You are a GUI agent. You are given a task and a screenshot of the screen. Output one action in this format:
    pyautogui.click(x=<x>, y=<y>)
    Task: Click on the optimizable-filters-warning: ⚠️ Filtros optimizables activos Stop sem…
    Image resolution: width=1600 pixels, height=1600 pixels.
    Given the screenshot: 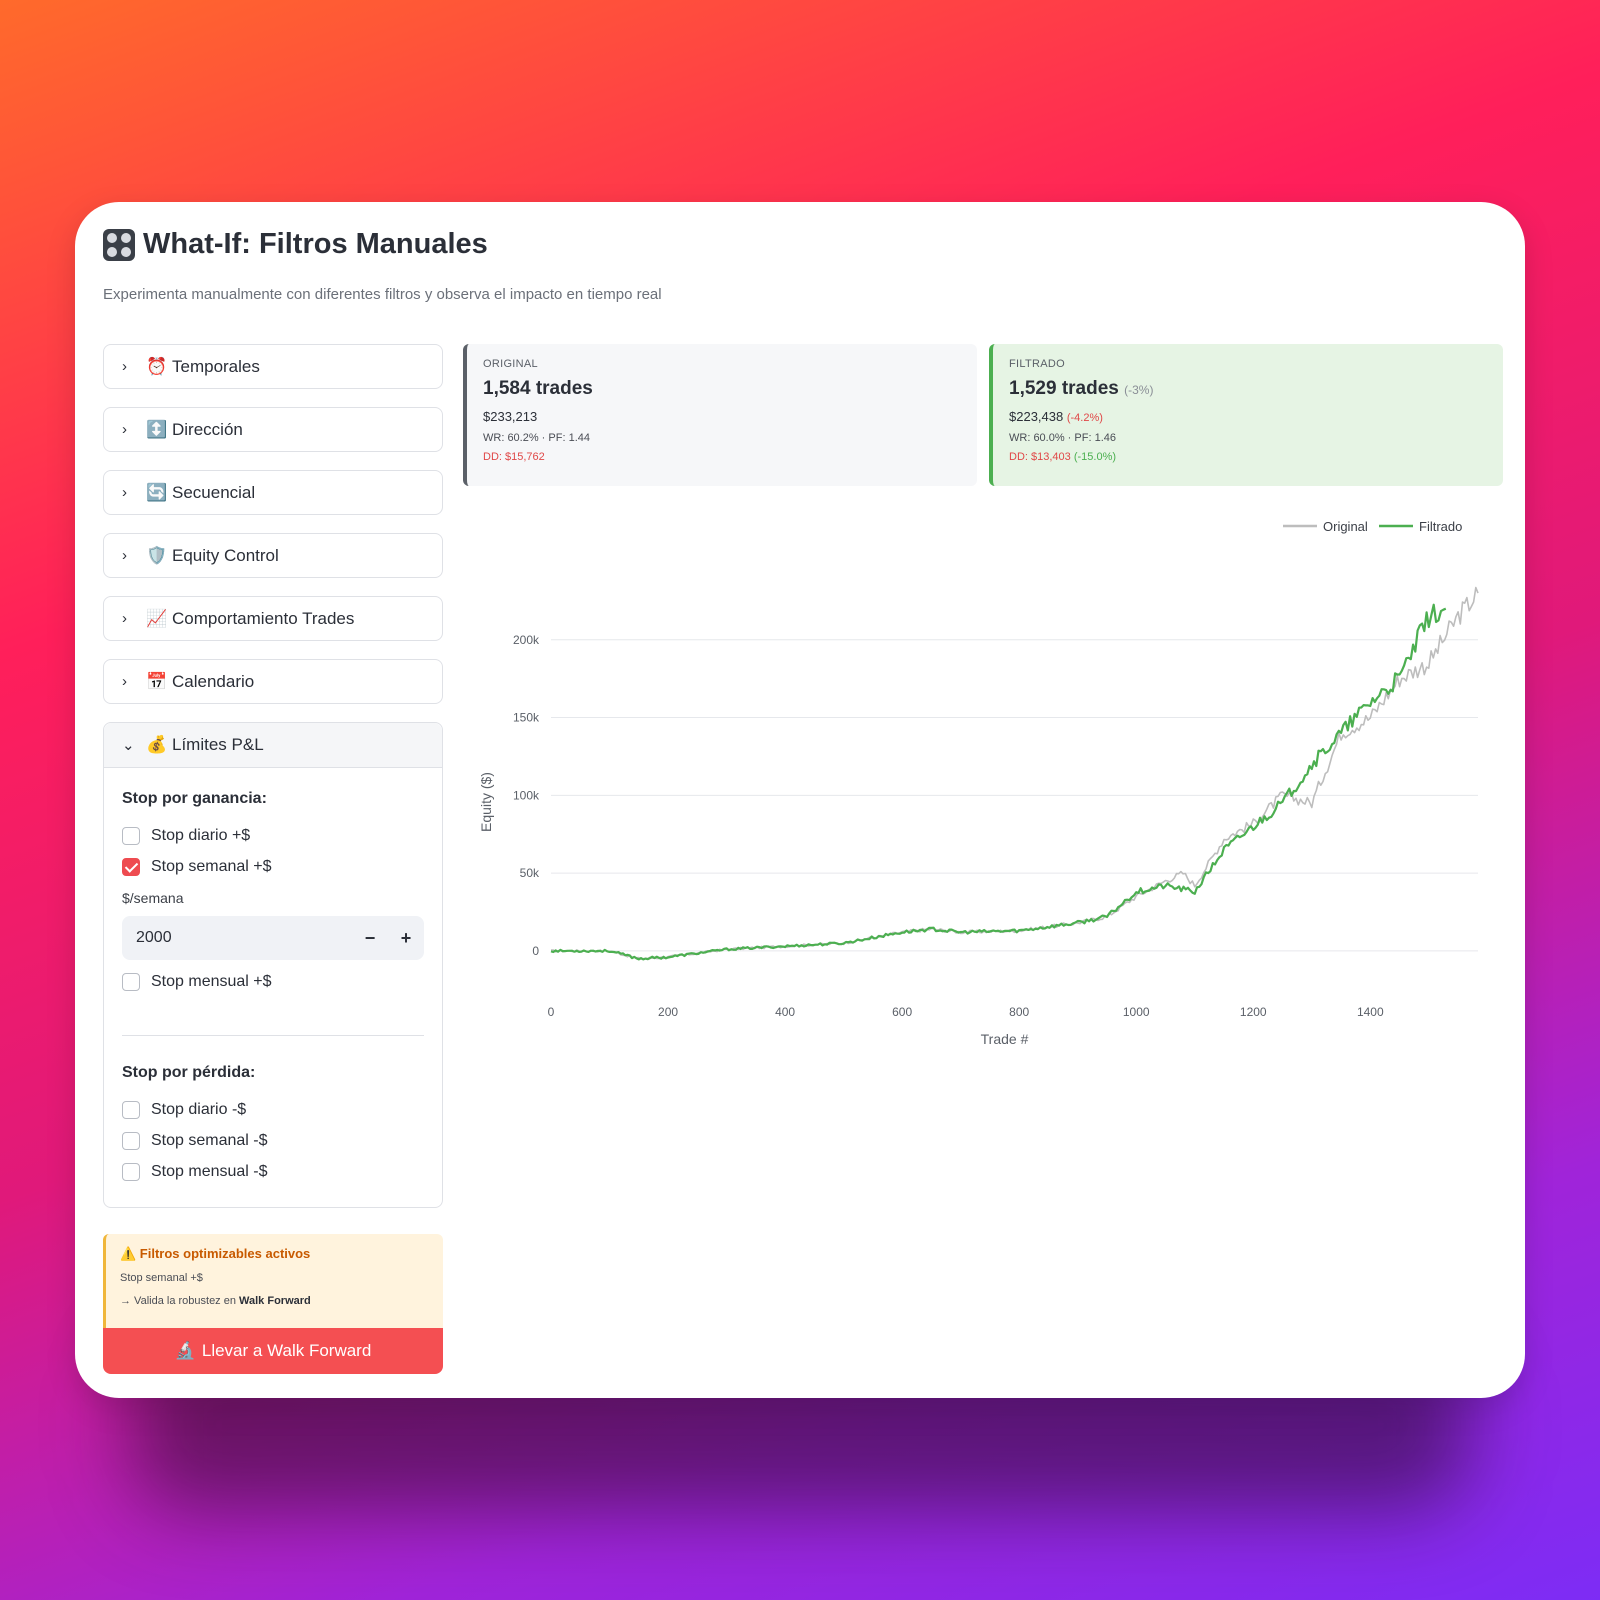 What is the action you would take?
    pyautogui.click(x=273, y=1282)
    